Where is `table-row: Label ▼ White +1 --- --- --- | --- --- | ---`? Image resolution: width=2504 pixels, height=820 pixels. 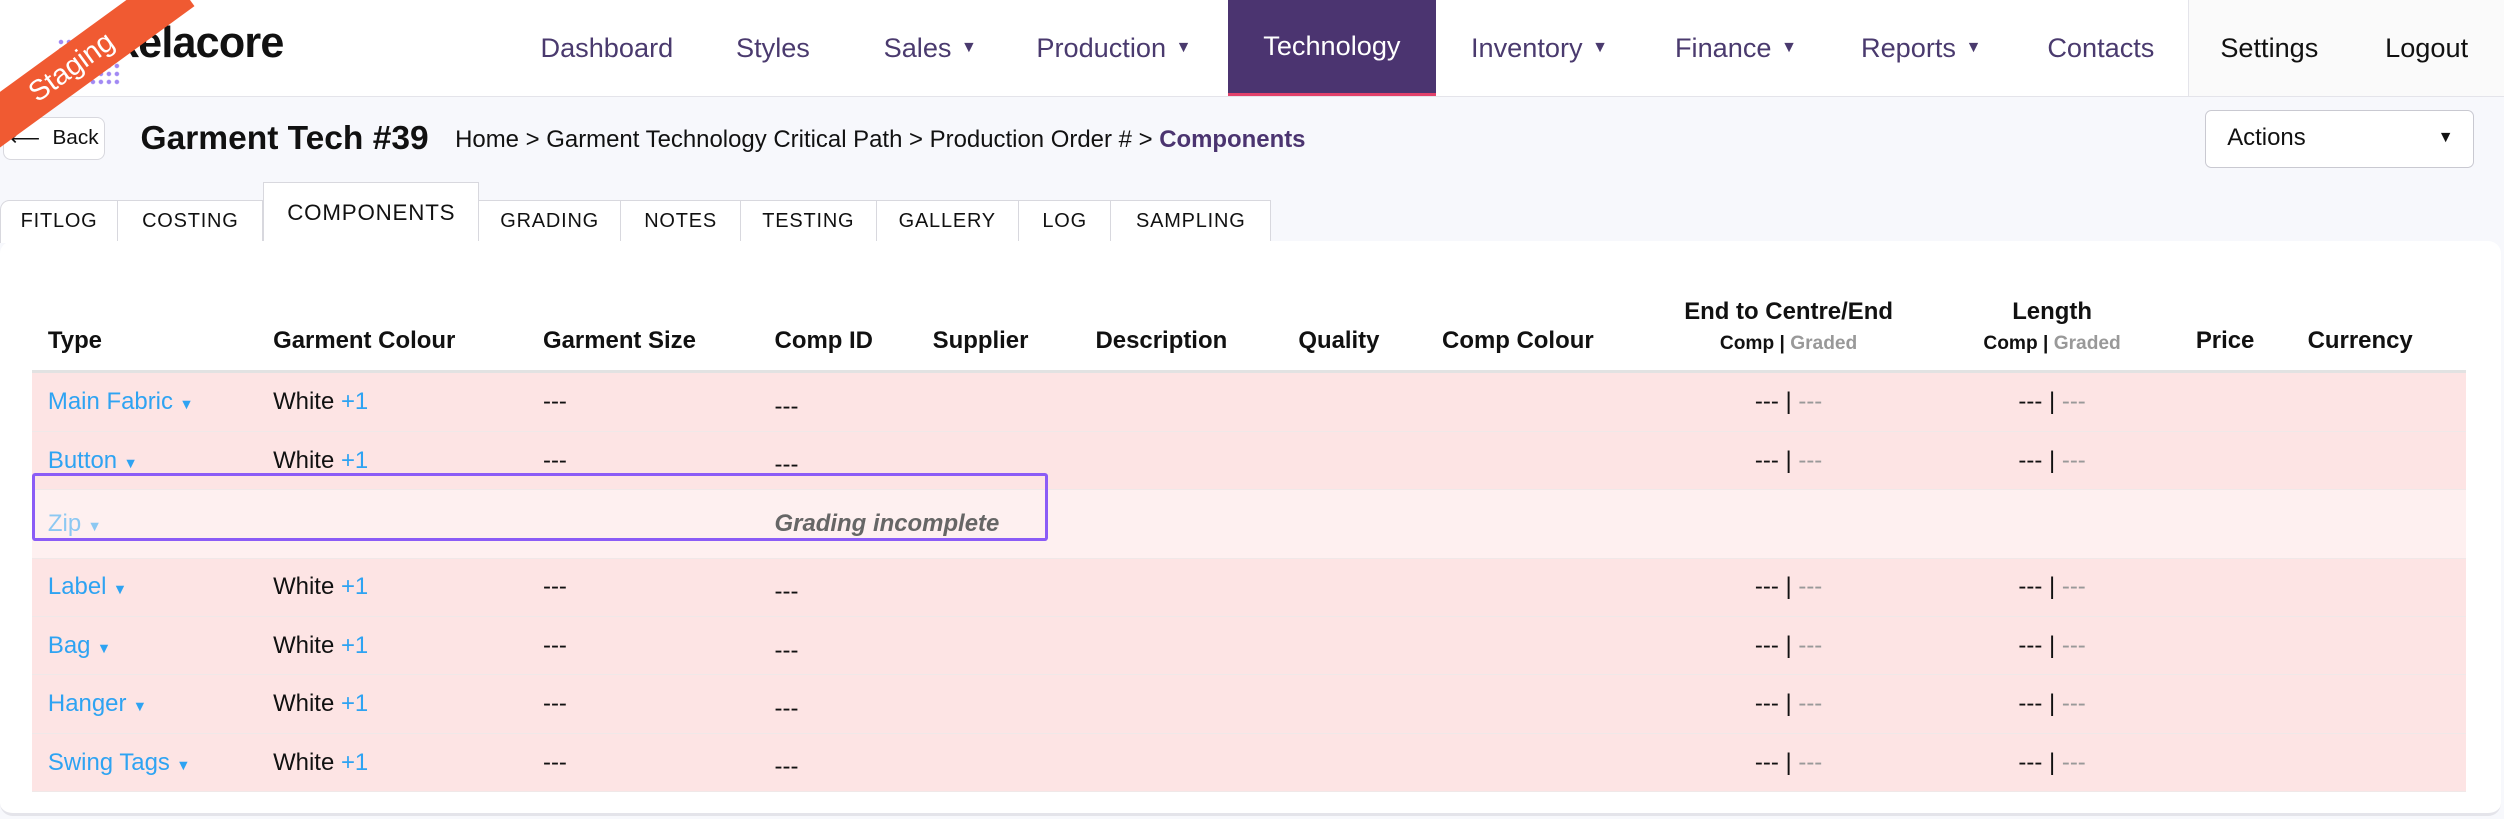
table-row: Label ▼ White +1 --- --- --- | --- --- | --- is located at coordinates (1248, 587).